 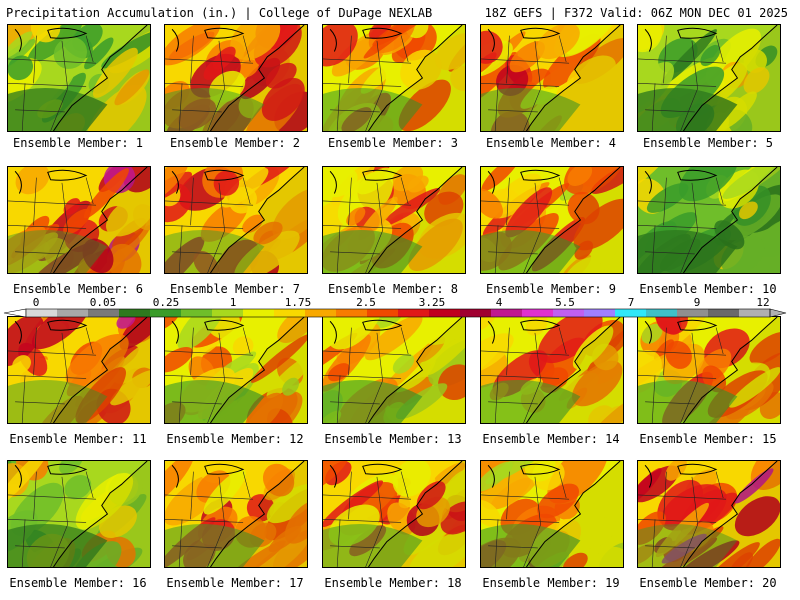 What do you see at coordinates (235, 289) in the screenshot?
I see `ensemble-member-caption: Ensemble Member: 7` at bounding box center [235, 289].